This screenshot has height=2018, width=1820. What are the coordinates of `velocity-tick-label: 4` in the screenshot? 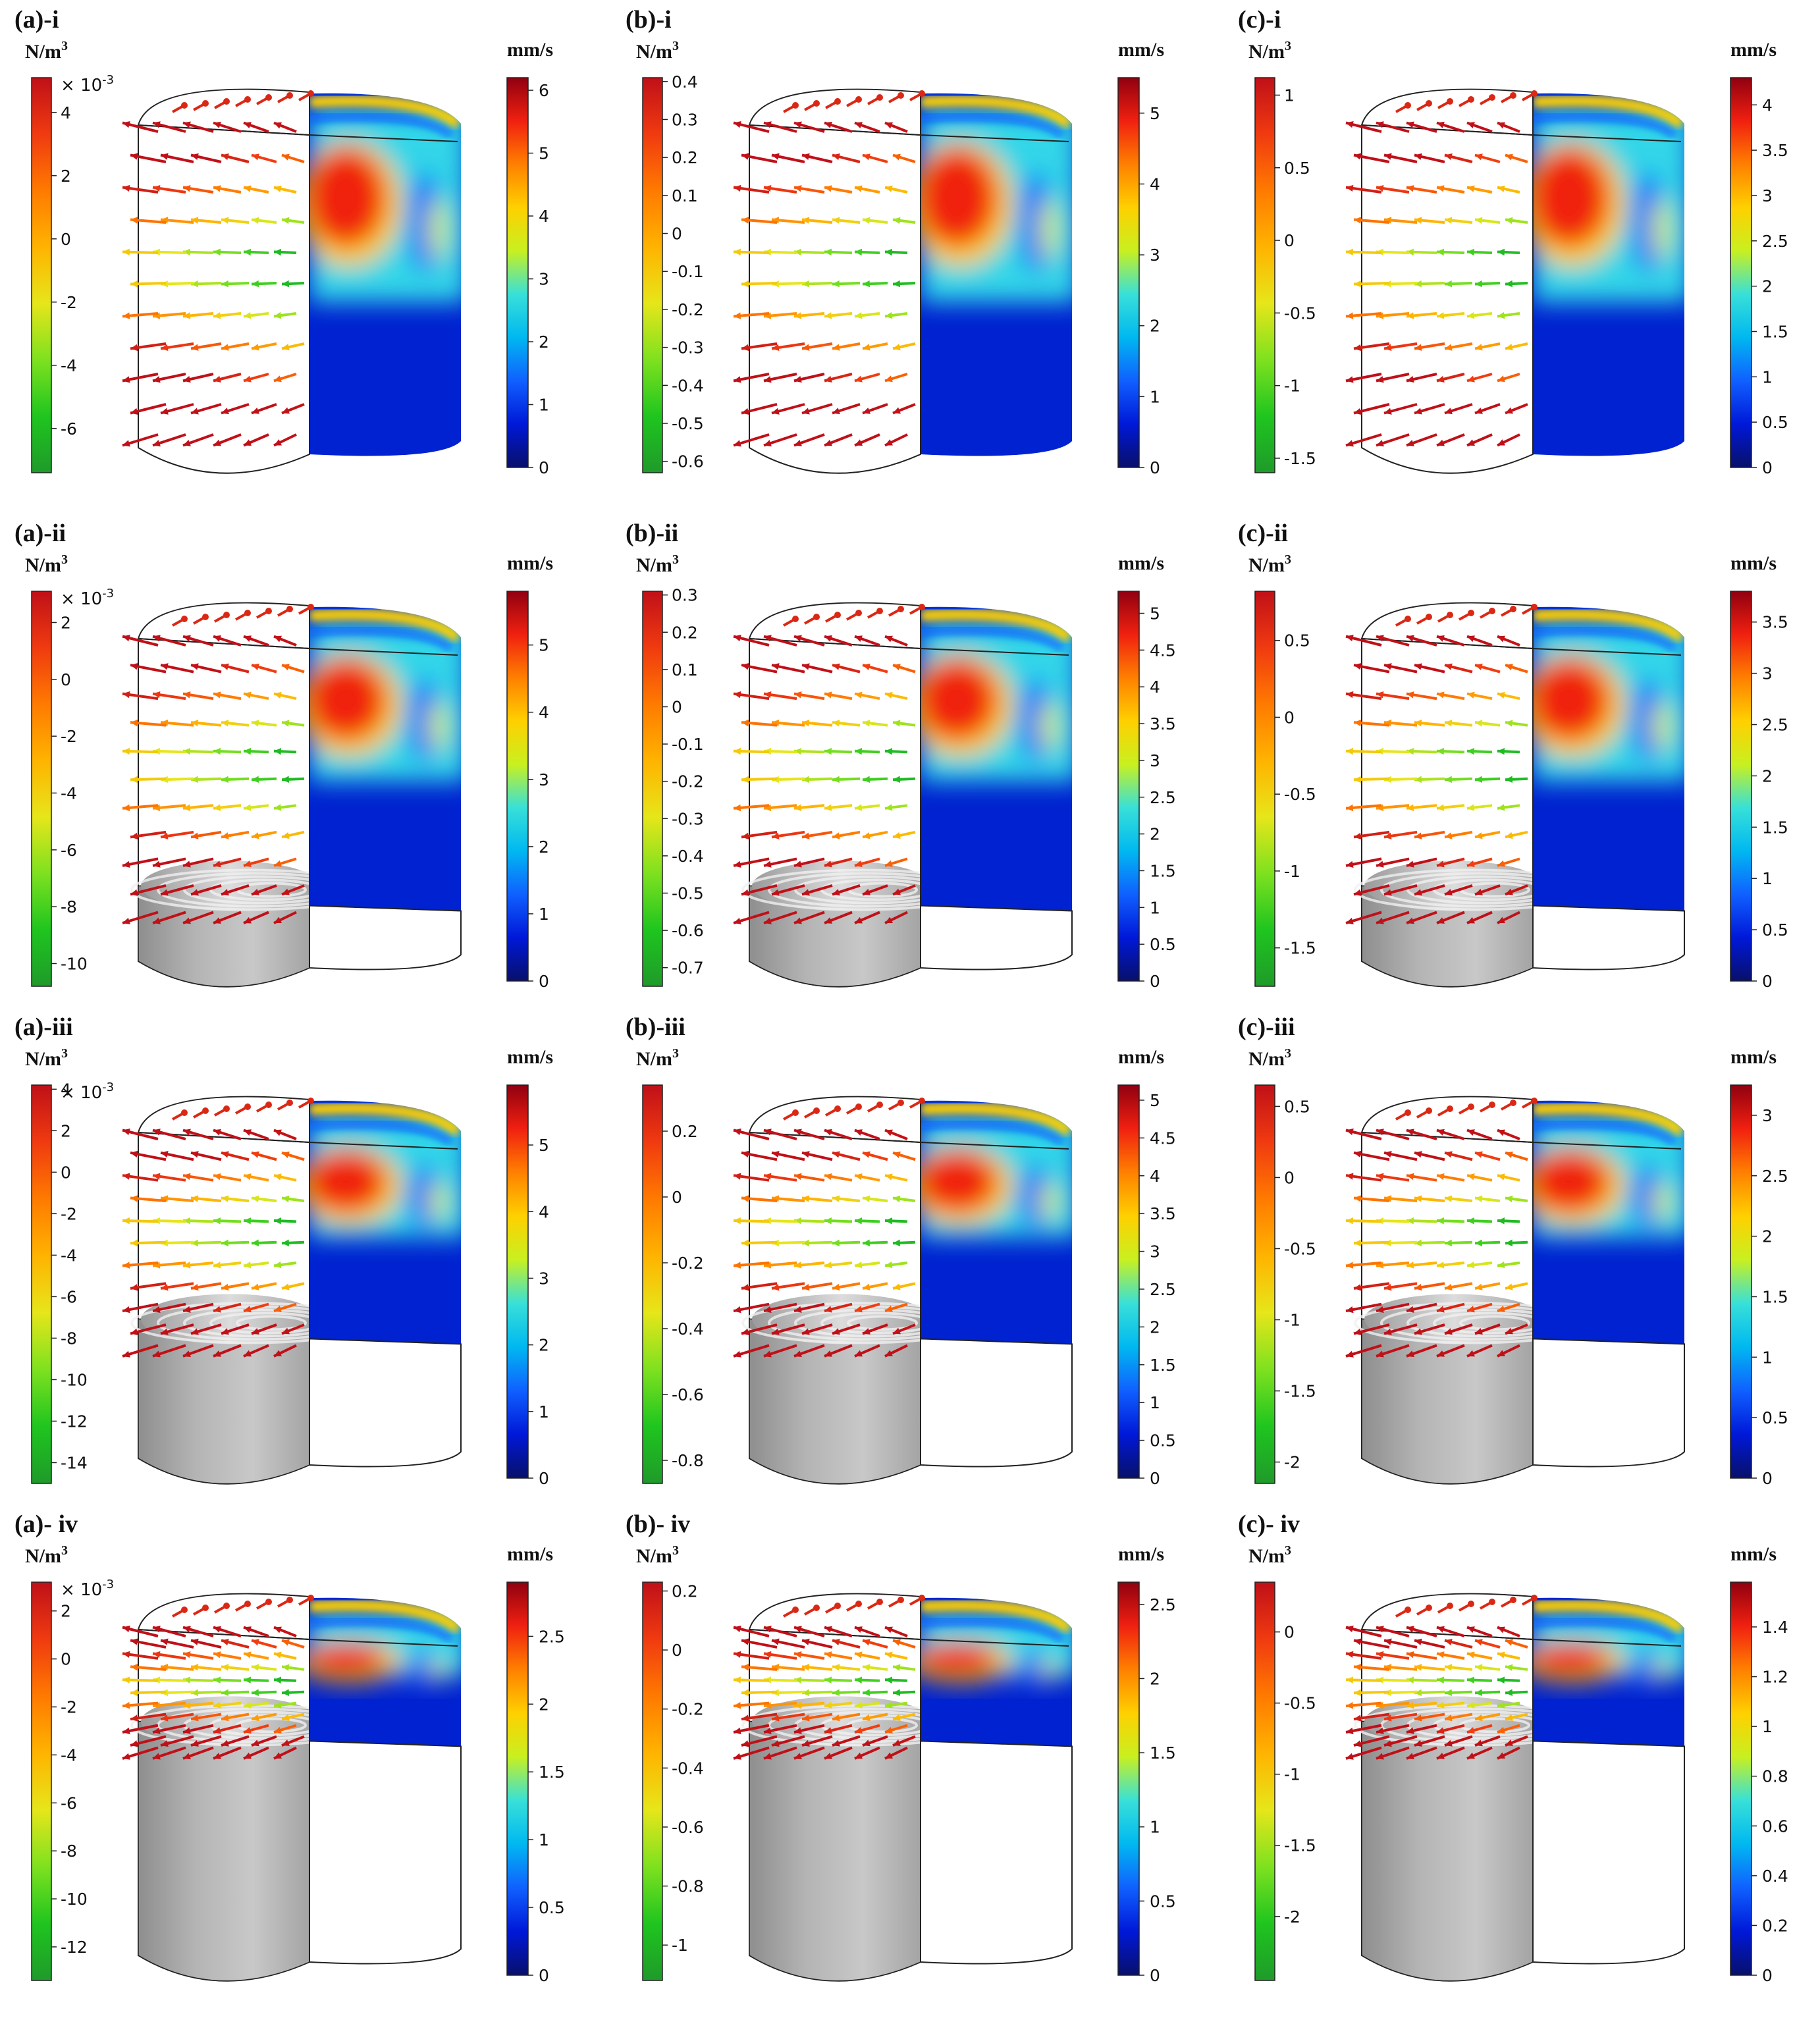 It's located at (1767, 105).